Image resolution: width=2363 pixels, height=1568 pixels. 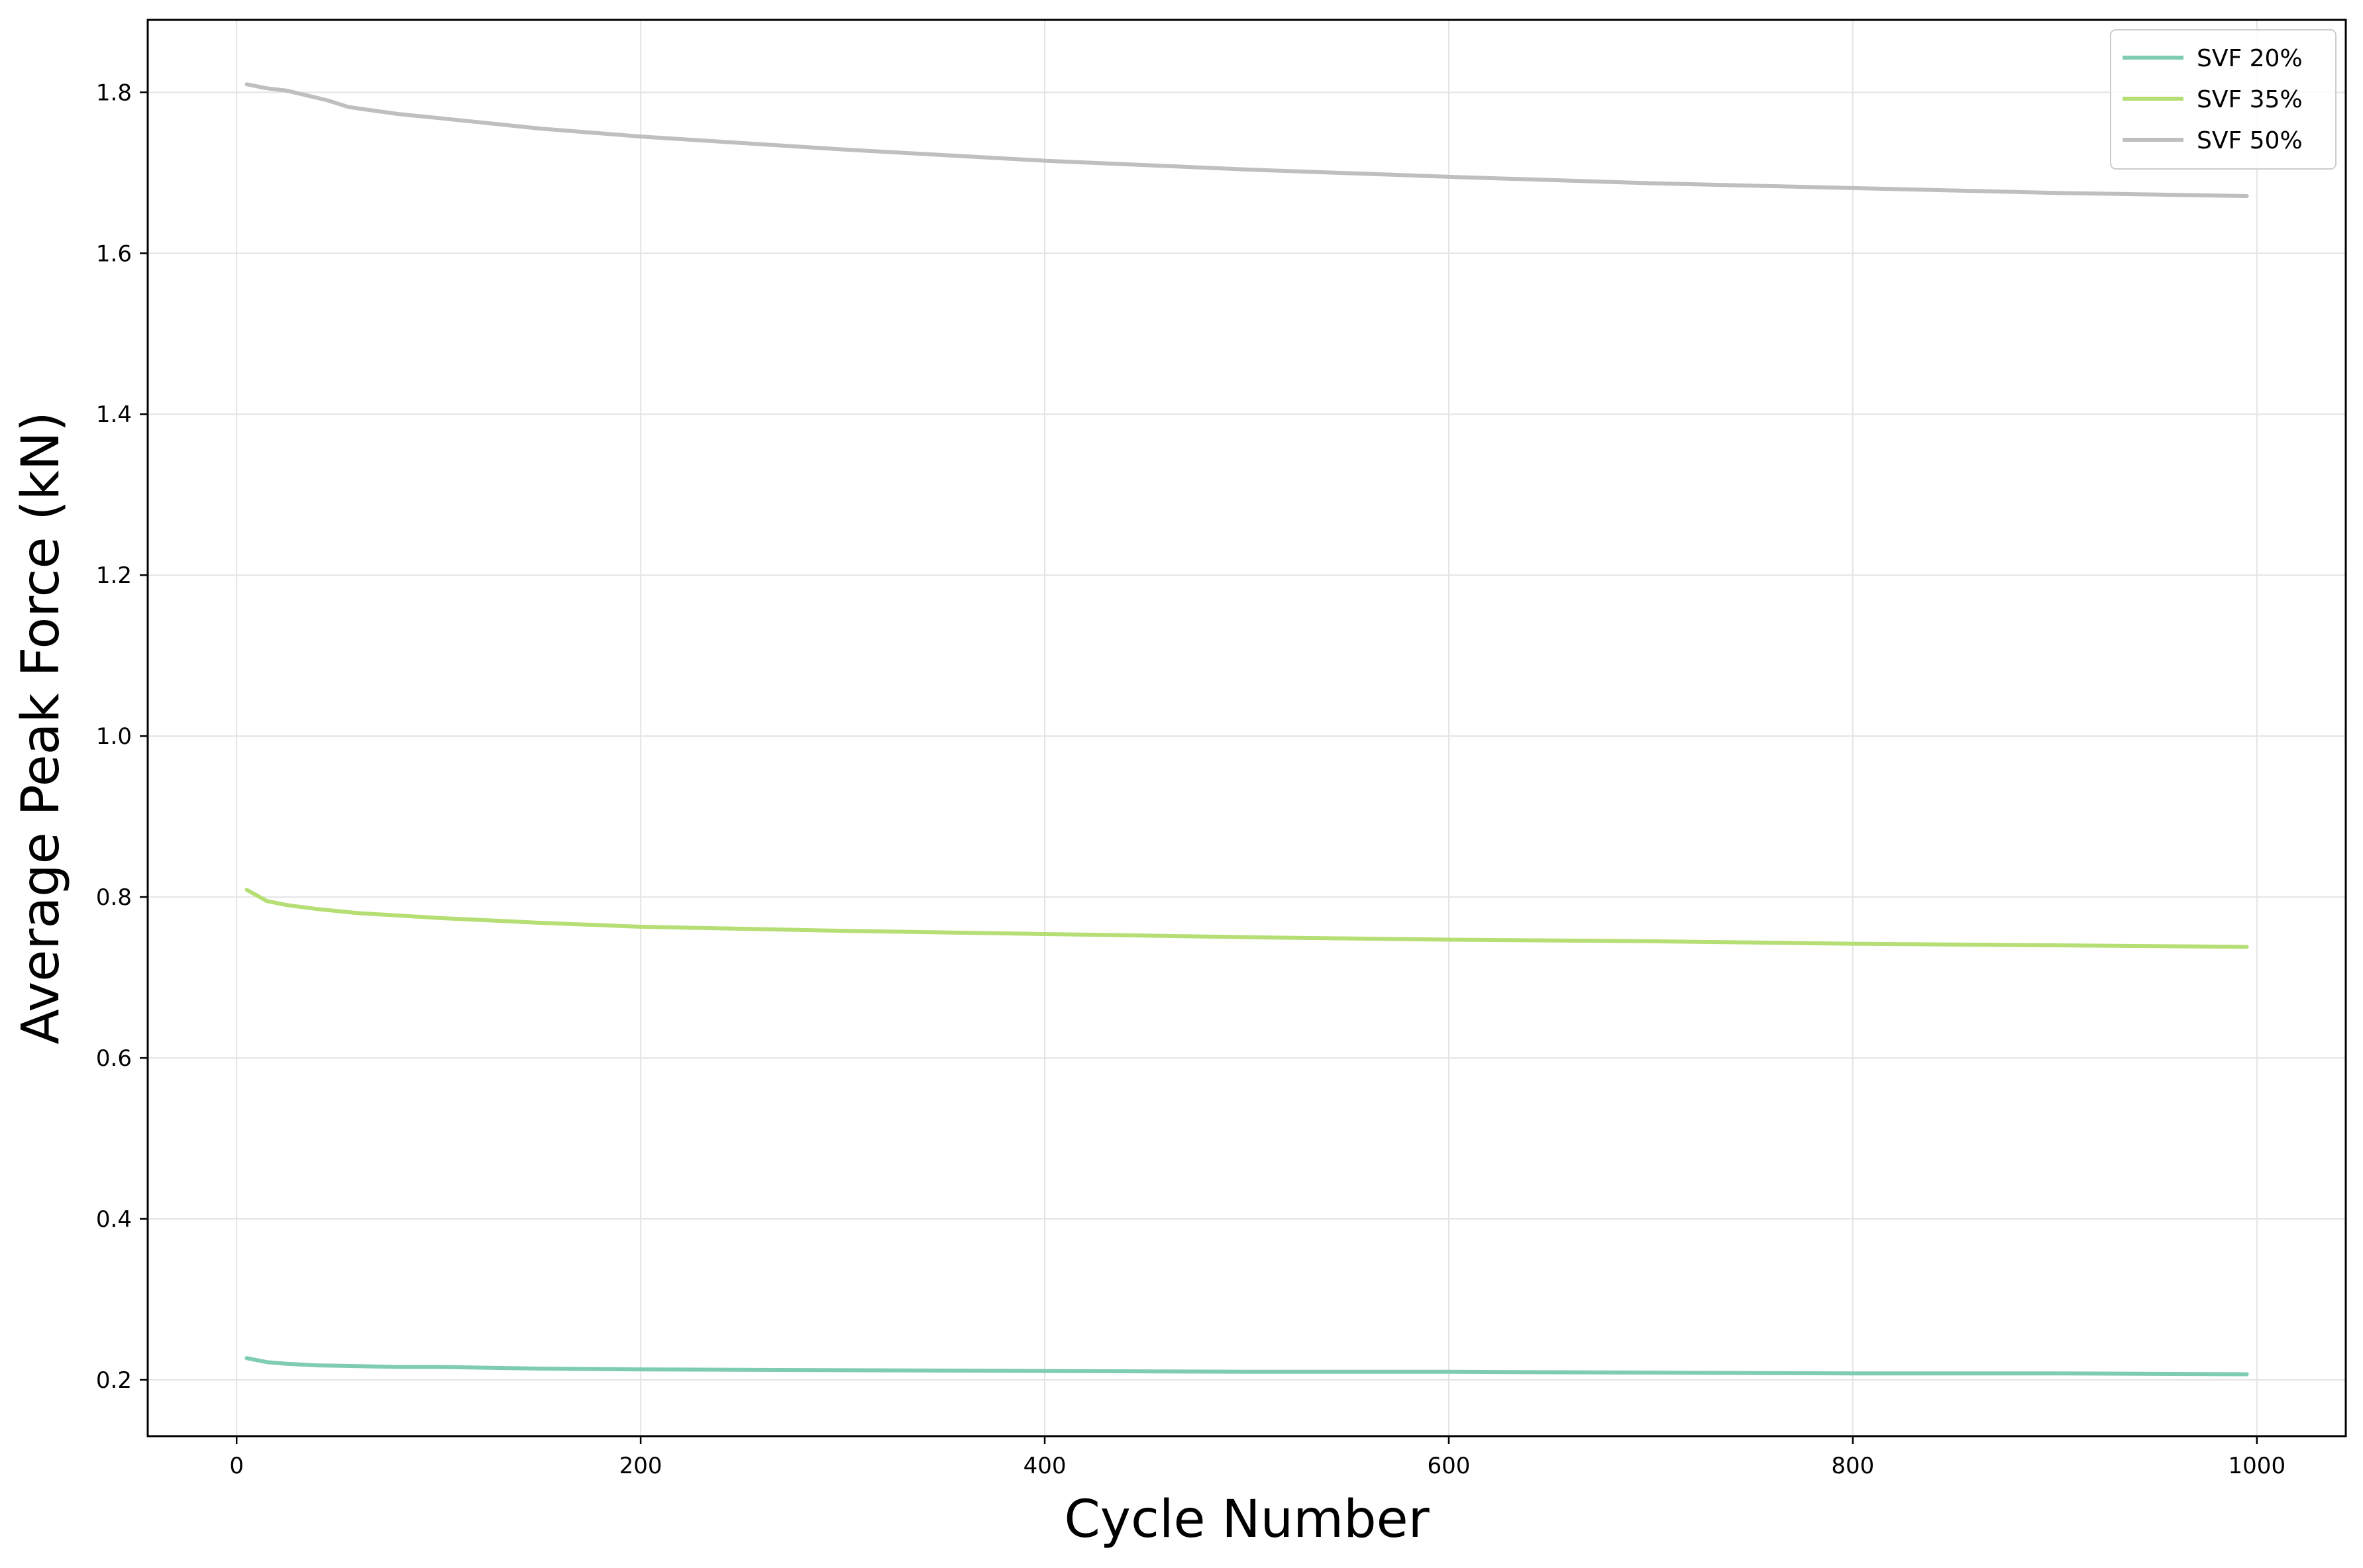 What do you see at coordinates (1852, 1466) in the screenshot?
I see `x-tick-label: 800` at bounding box center [1852, 1466].